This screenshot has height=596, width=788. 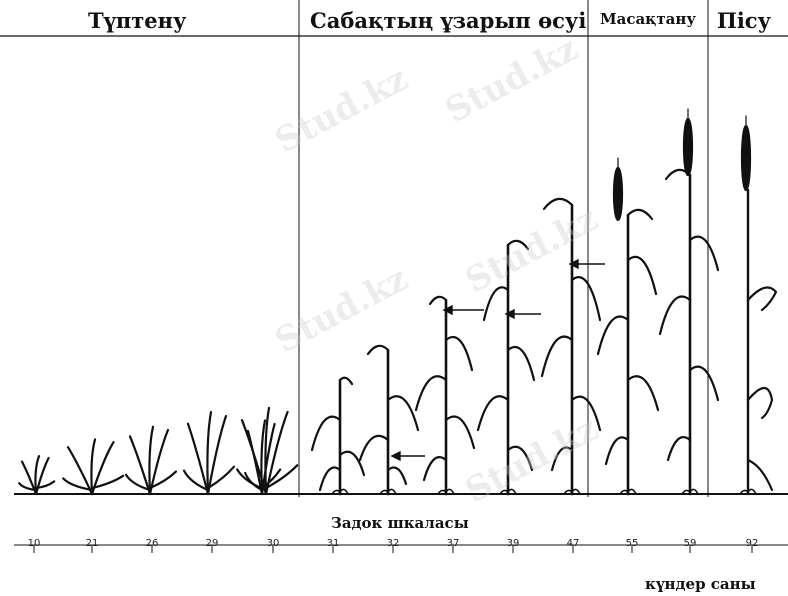 I want to click on scale-tick-label: 26, so click(x=152, y=543).